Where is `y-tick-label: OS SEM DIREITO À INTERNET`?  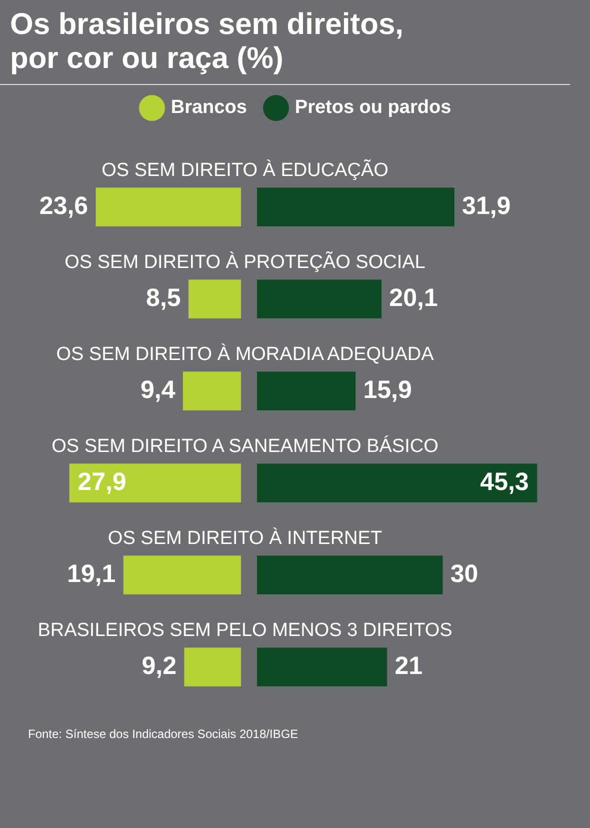
y-tick-label: OS SEM DIREITO À INTERNET is located at coordinates (245, 539).